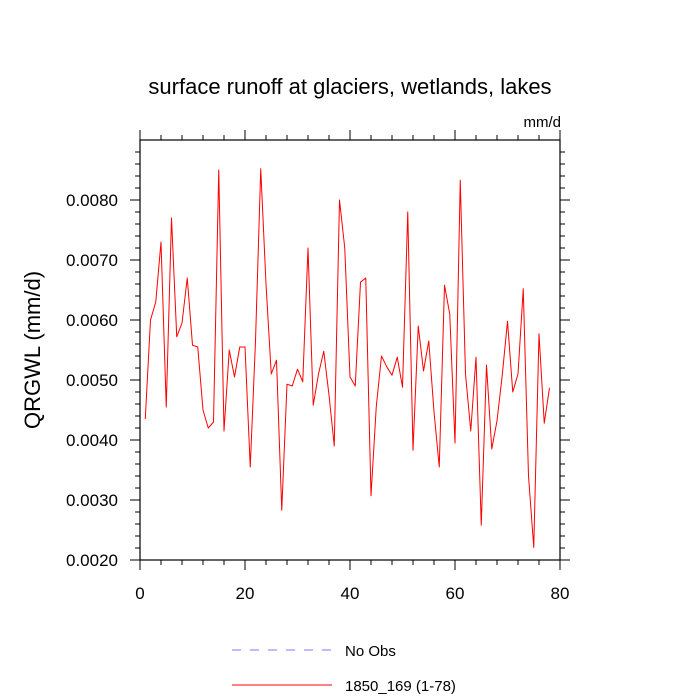 This screenshot has height=700, width=700. Describe the element at coordinates (92, 440) in the screenshot. I see `y-tick-label: 0.0040` at that location.